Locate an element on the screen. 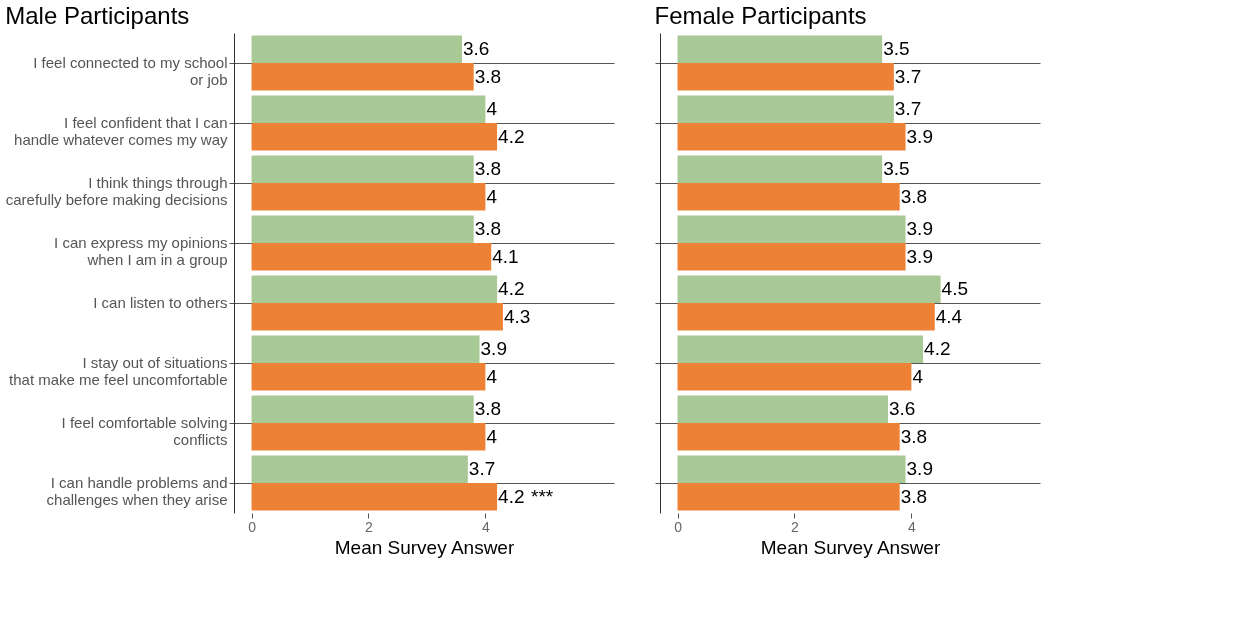 This screenshot has height=626, width=1260. y-tick-label: I stay out of situations that make me feel uncomfortable is located at coordinates (118, 371).